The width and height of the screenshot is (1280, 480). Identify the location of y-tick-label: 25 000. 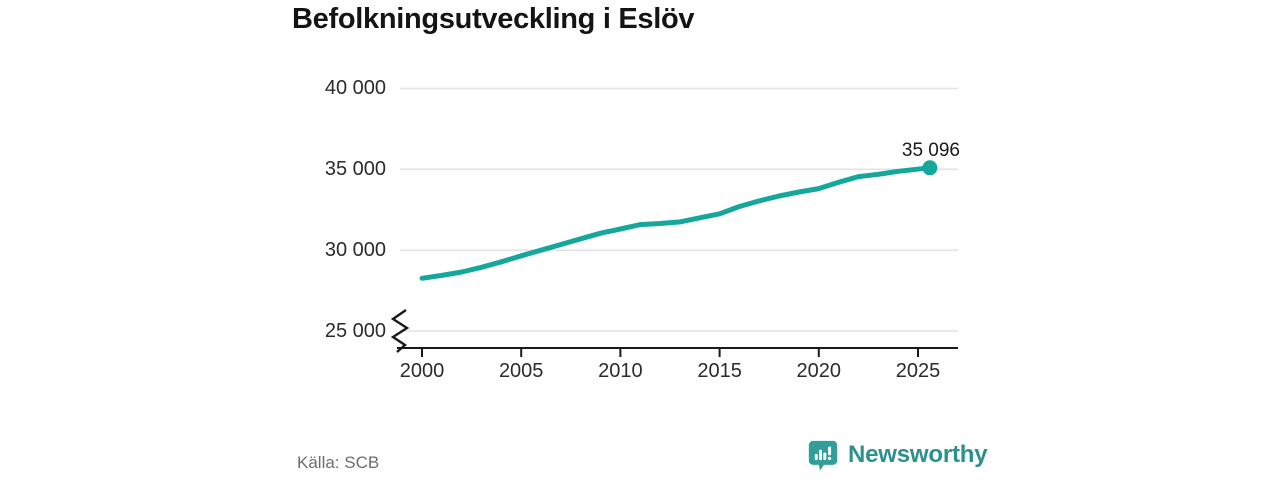
(355, 331).